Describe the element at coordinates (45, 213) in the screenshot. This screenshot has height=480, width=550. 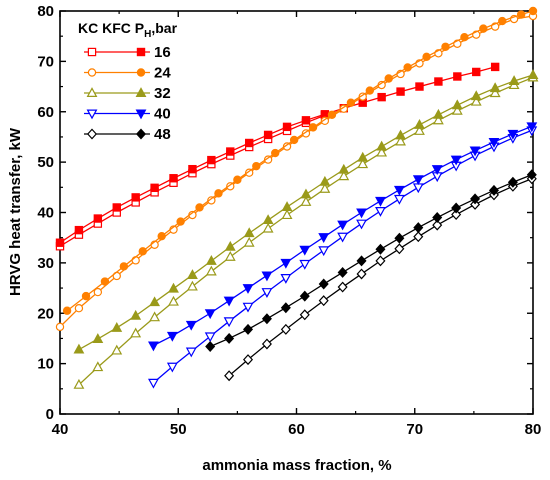
I see `y-tick-label: 40` at that location.